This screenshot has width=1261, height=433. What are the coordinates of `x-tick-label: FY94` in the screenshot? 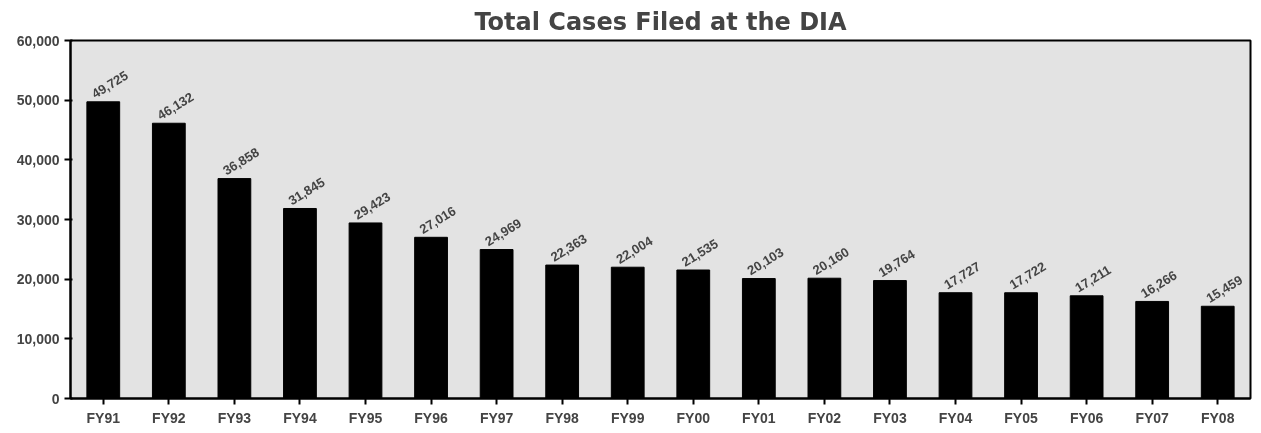 It's located at (300, 417).